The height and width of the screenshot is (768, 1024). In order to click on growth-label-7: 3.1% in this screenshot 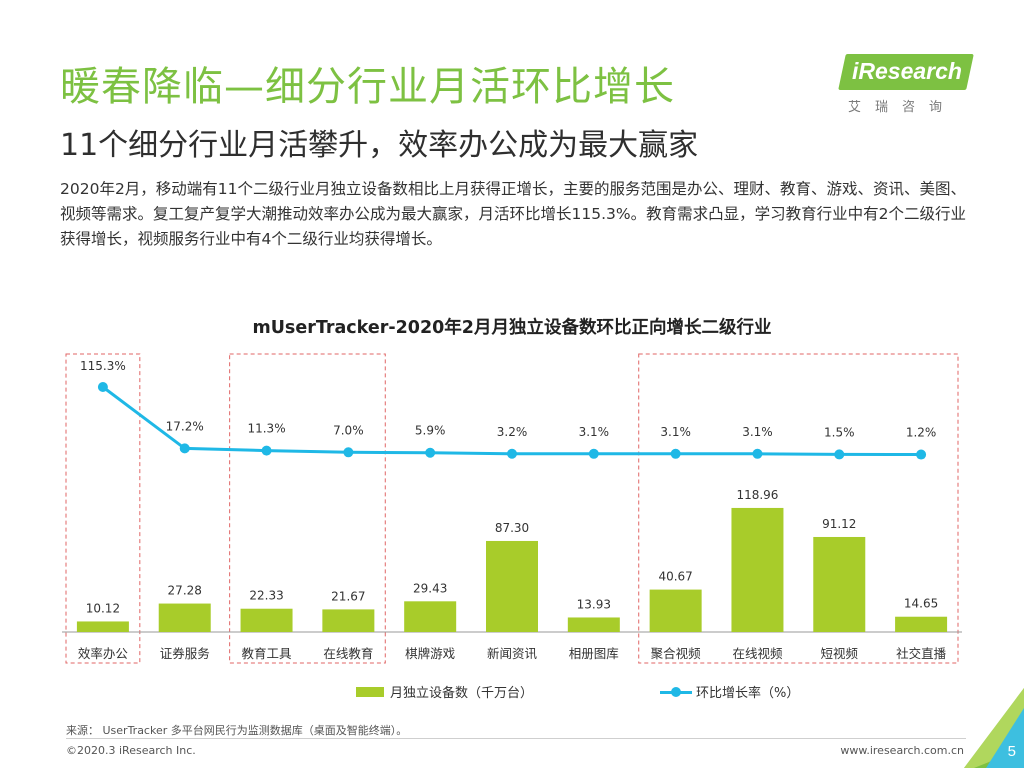, I will do `click(675, 432)`.